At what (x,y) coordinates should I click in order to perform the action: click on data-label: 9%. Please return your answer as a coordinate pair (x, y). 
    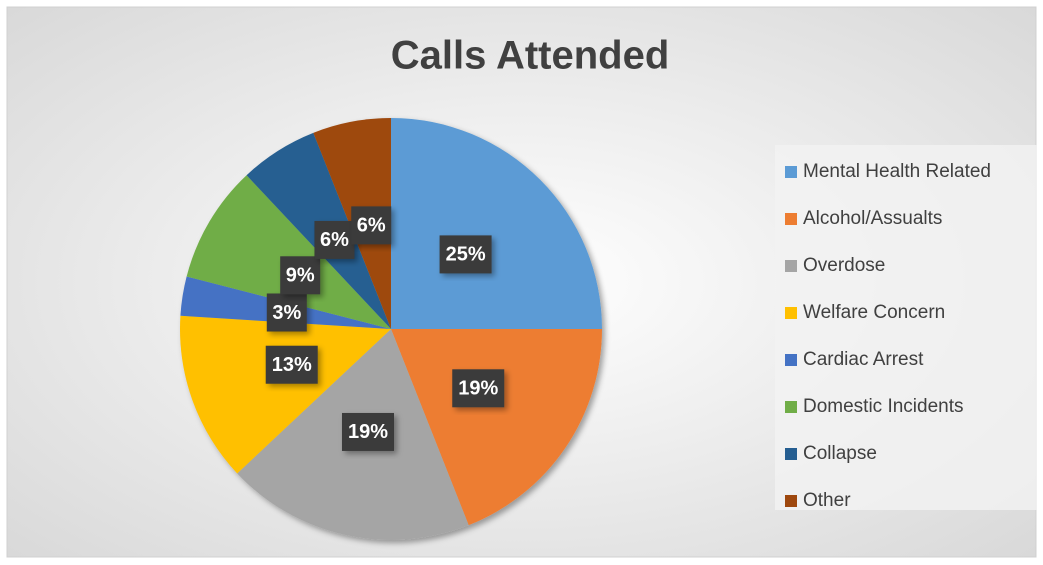
    Looking at the image, I should click on (300, 276).